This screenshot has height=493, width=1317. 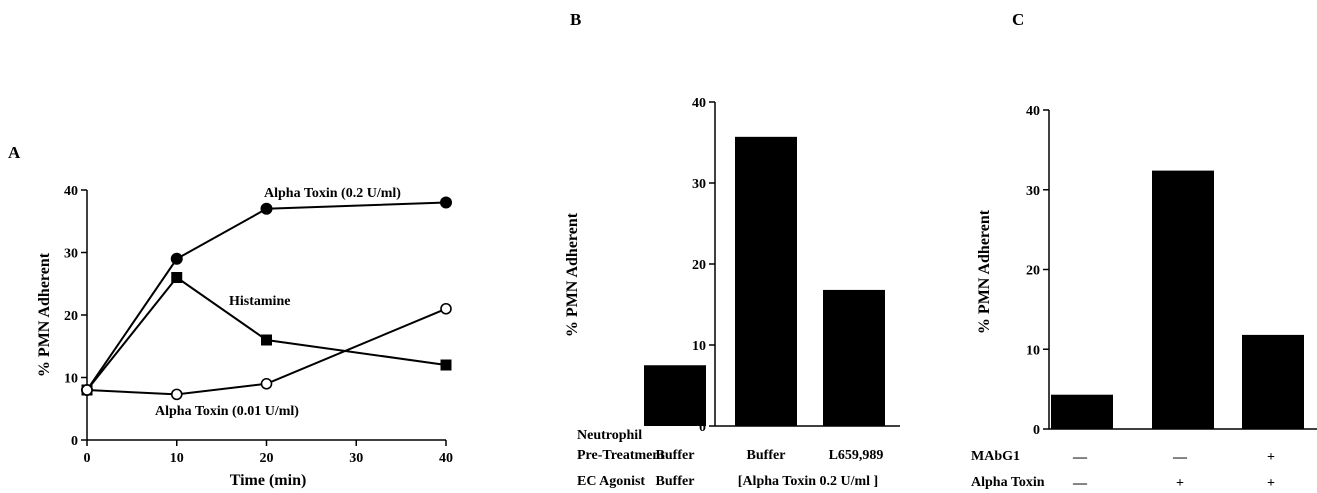 I want to click on panel-a-y-tick-label-1: 10, so click(x=71, y=379).